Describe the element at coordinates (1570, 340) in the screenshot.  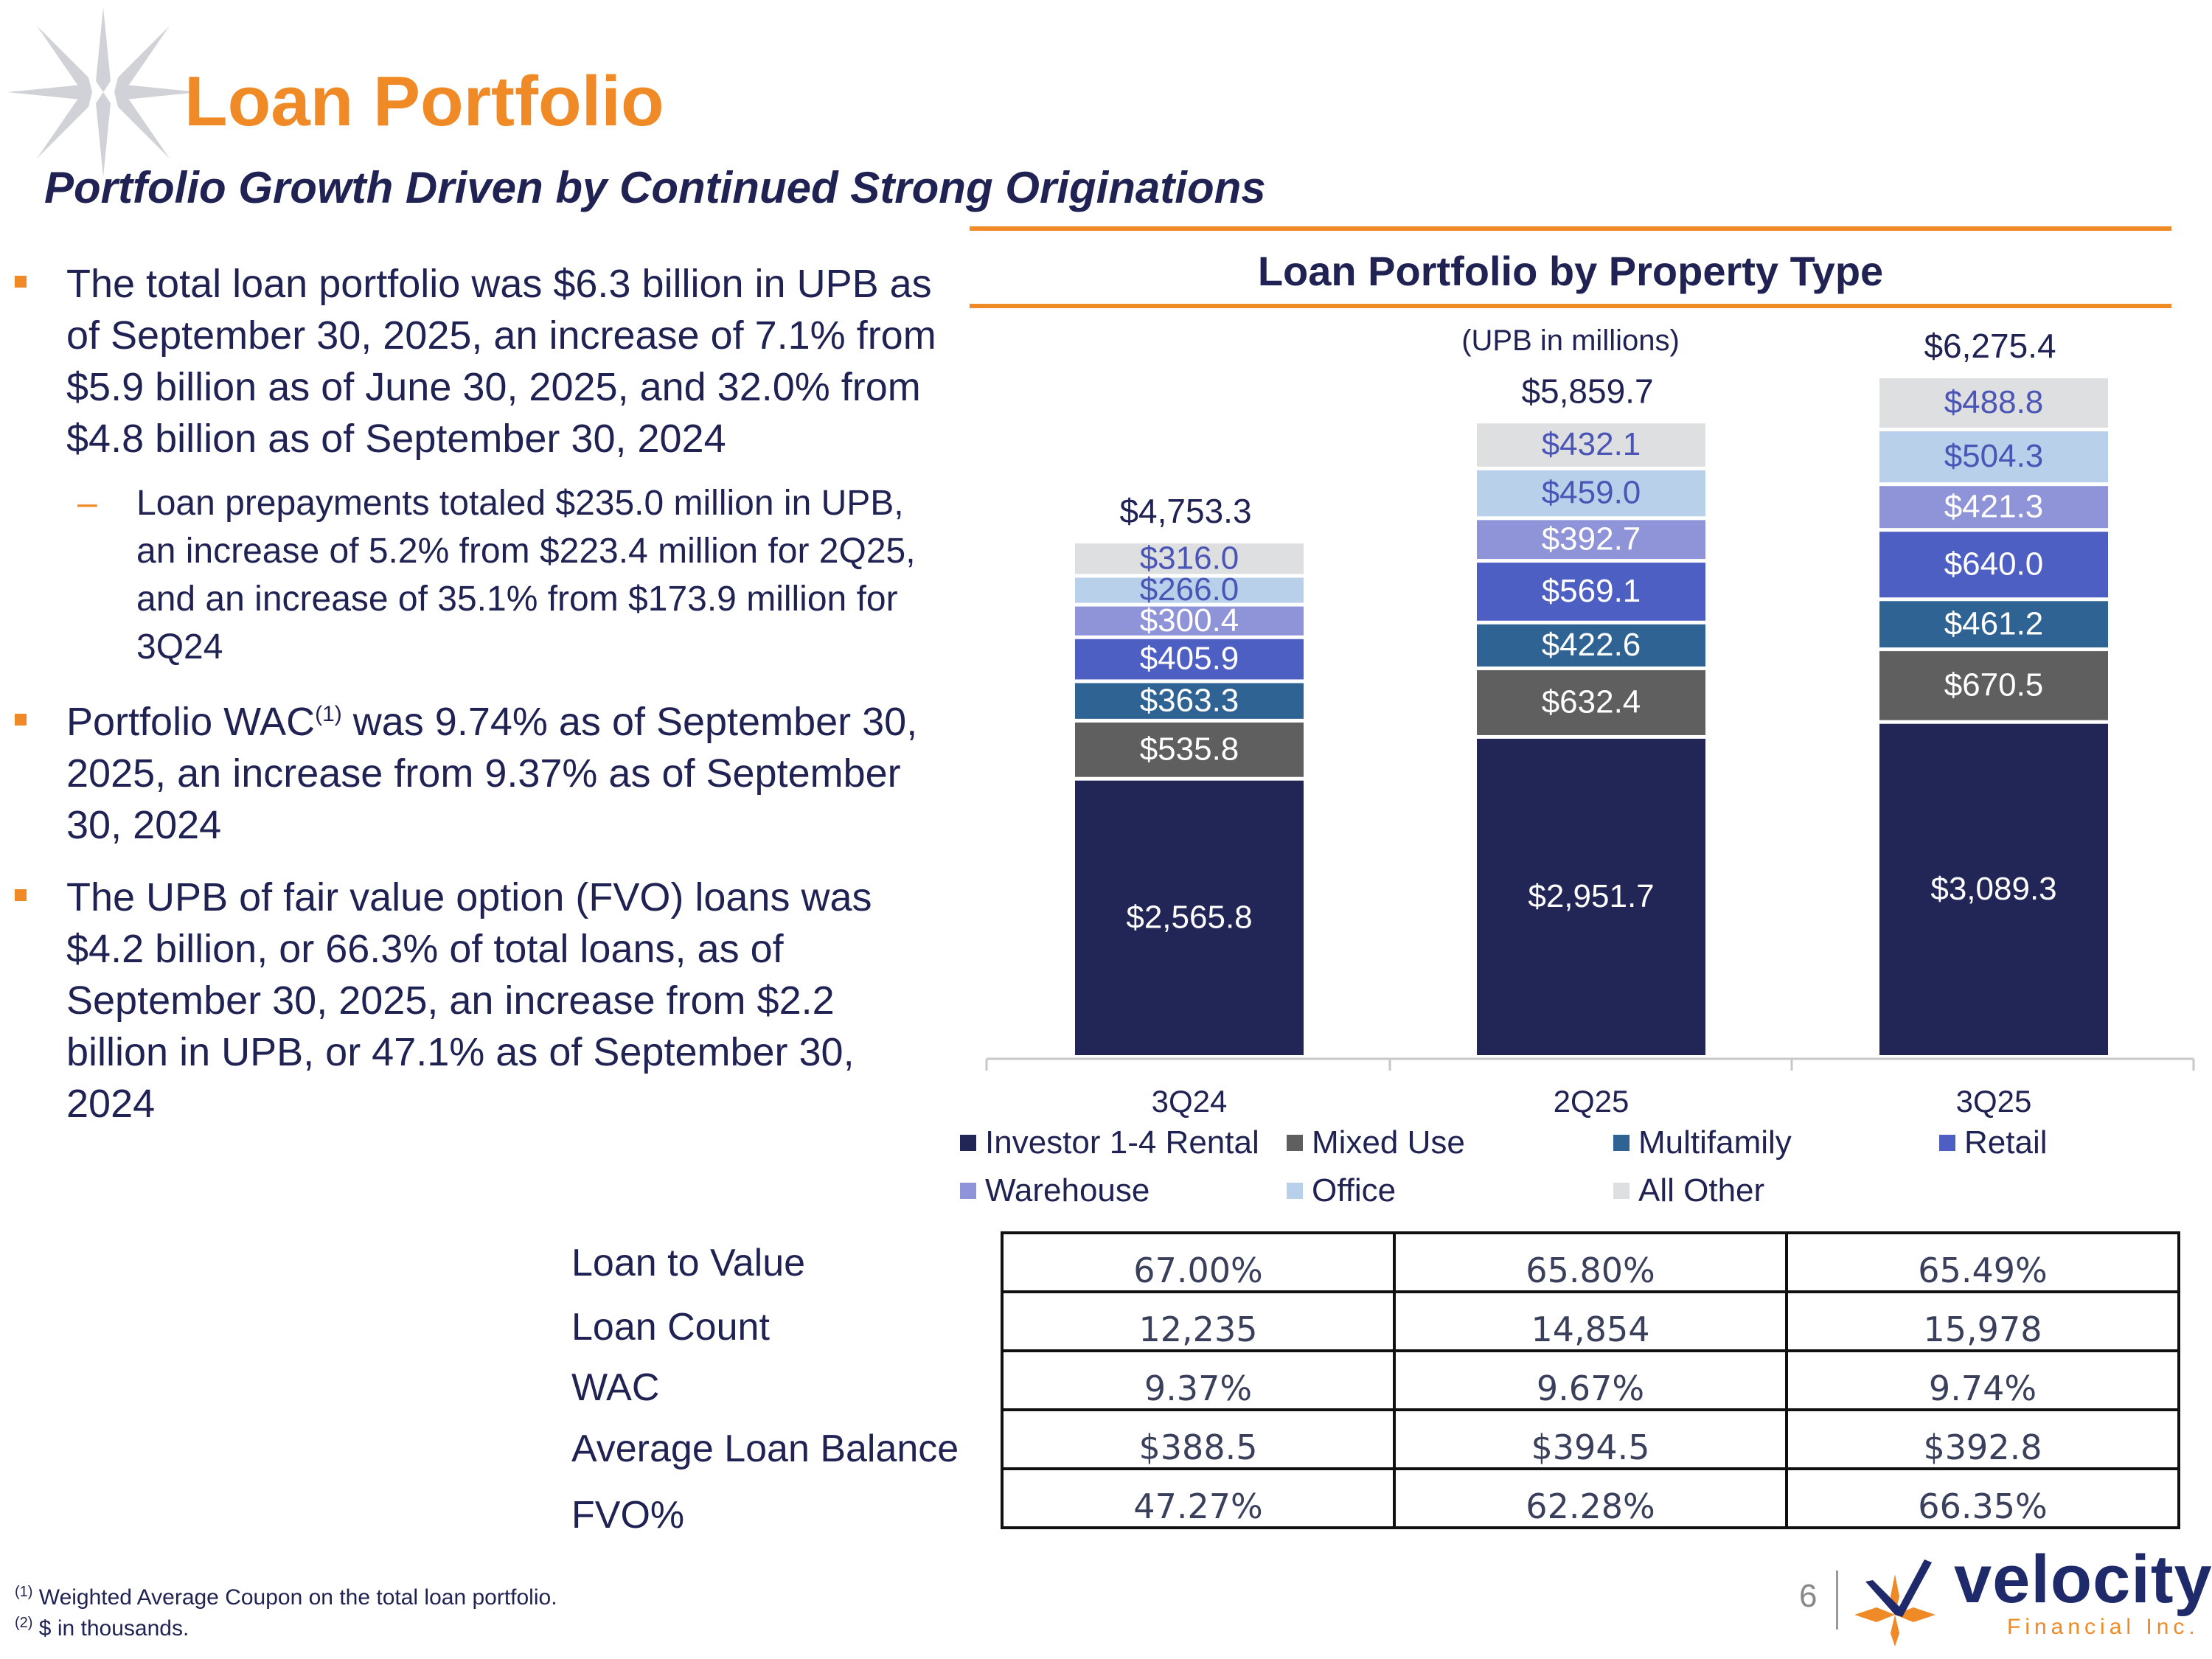
I see `chart-units-note: (UPB in millions)` at that location.